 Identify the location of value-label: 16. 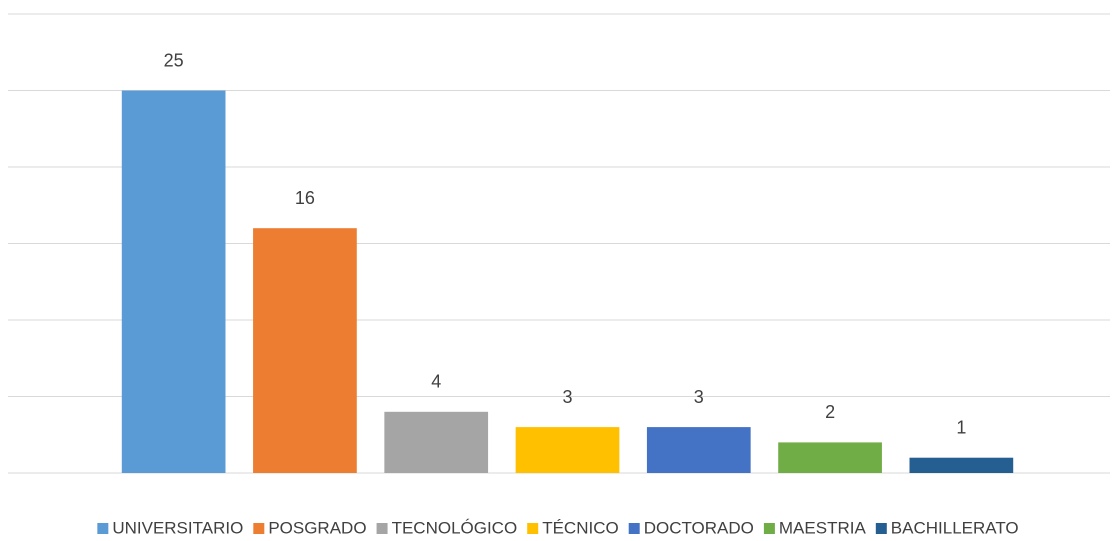
(305, 198).